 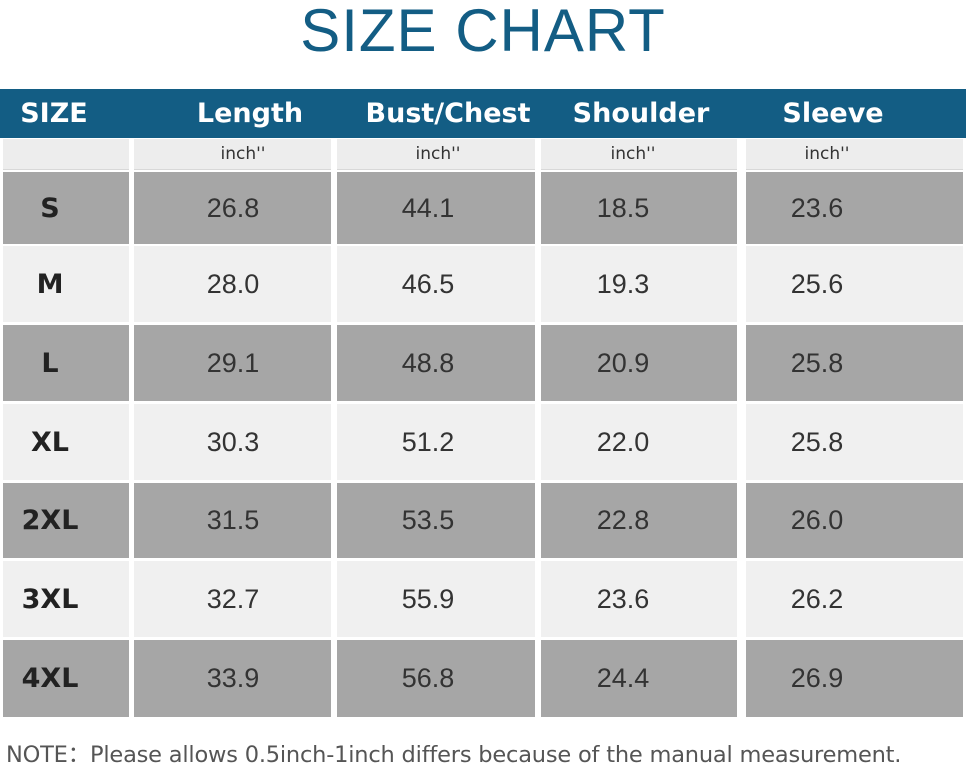 I want to click on size-cell: 4XL, so click(x=66, y=678).